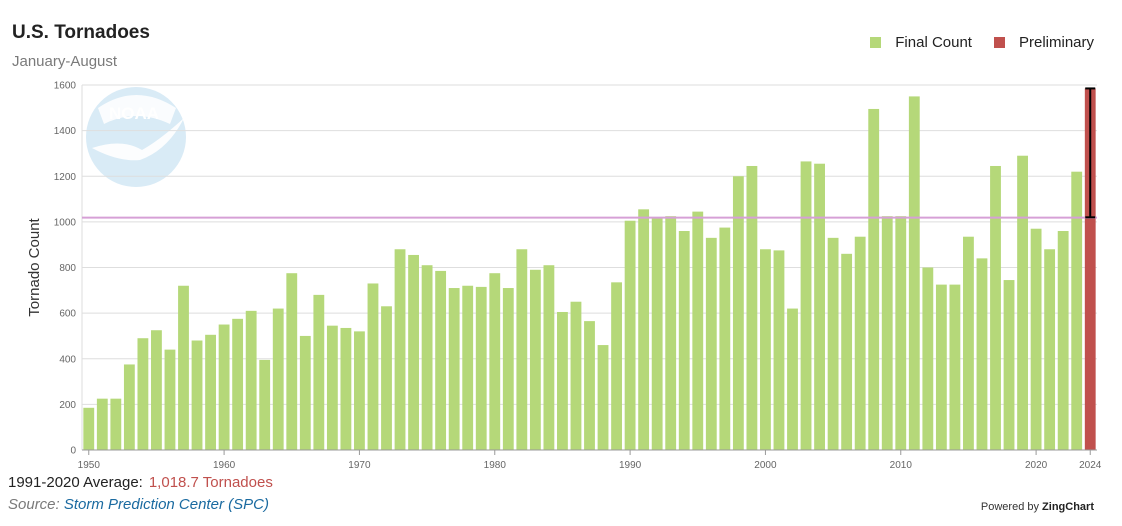 Image resolution: width=1122 pixels, height=526 pixels. I want to click on bar-final-1954: 1954: 490, so click(143, 394).